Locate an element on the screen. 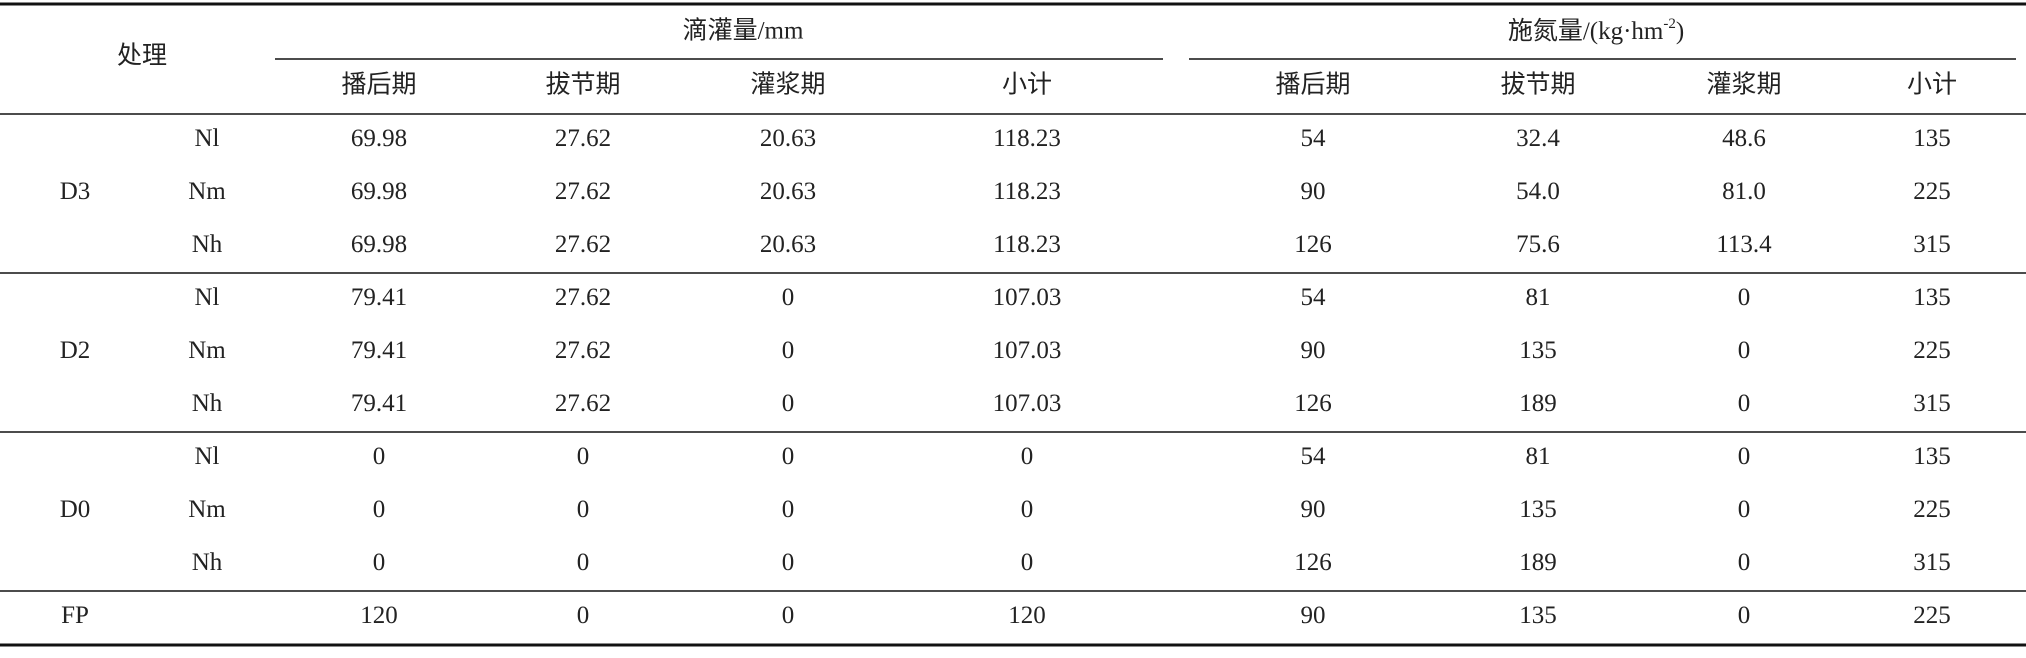  treatment-header: 处理 is located at coordinates (142, 56).